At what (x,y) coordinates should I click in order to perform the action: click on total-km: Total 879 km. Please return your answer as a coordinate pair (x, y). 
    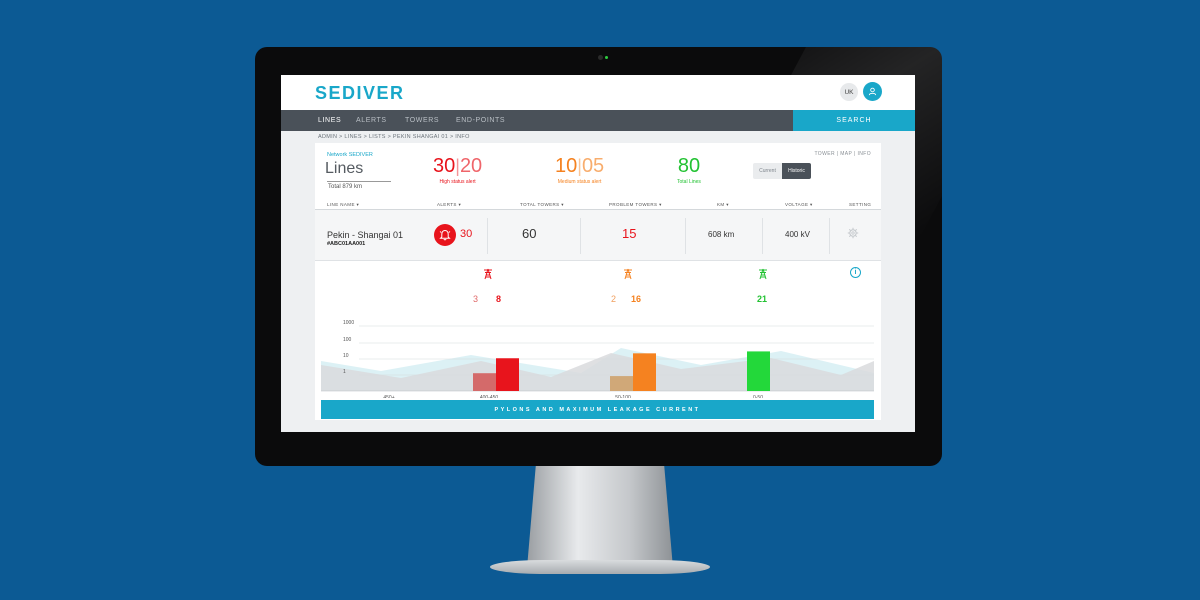
    Looking at the image, I should click on (345, 187).